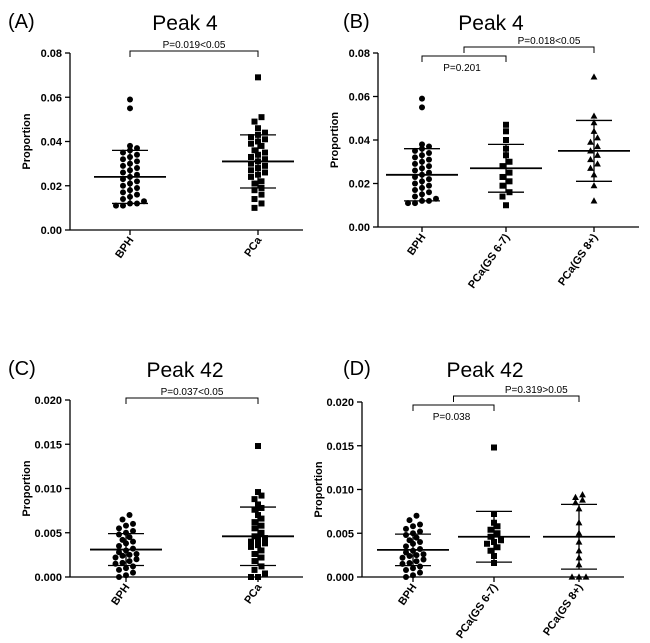  Describe the element at coordinates (51, 187) in the screenshot. I see `y-tick-label: 0.02` at that location.